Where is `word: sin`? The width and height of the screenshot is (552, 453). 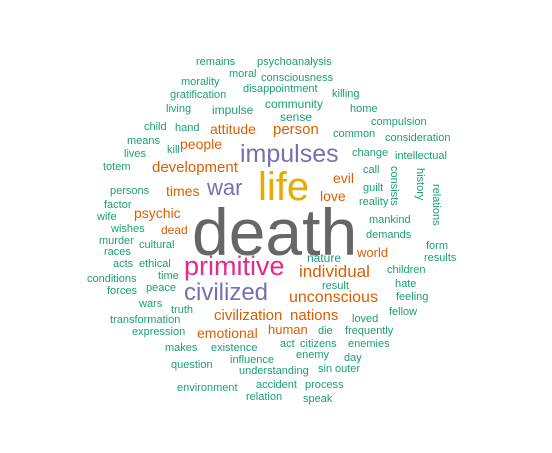
word: sin is located at coordinates (325, 369).